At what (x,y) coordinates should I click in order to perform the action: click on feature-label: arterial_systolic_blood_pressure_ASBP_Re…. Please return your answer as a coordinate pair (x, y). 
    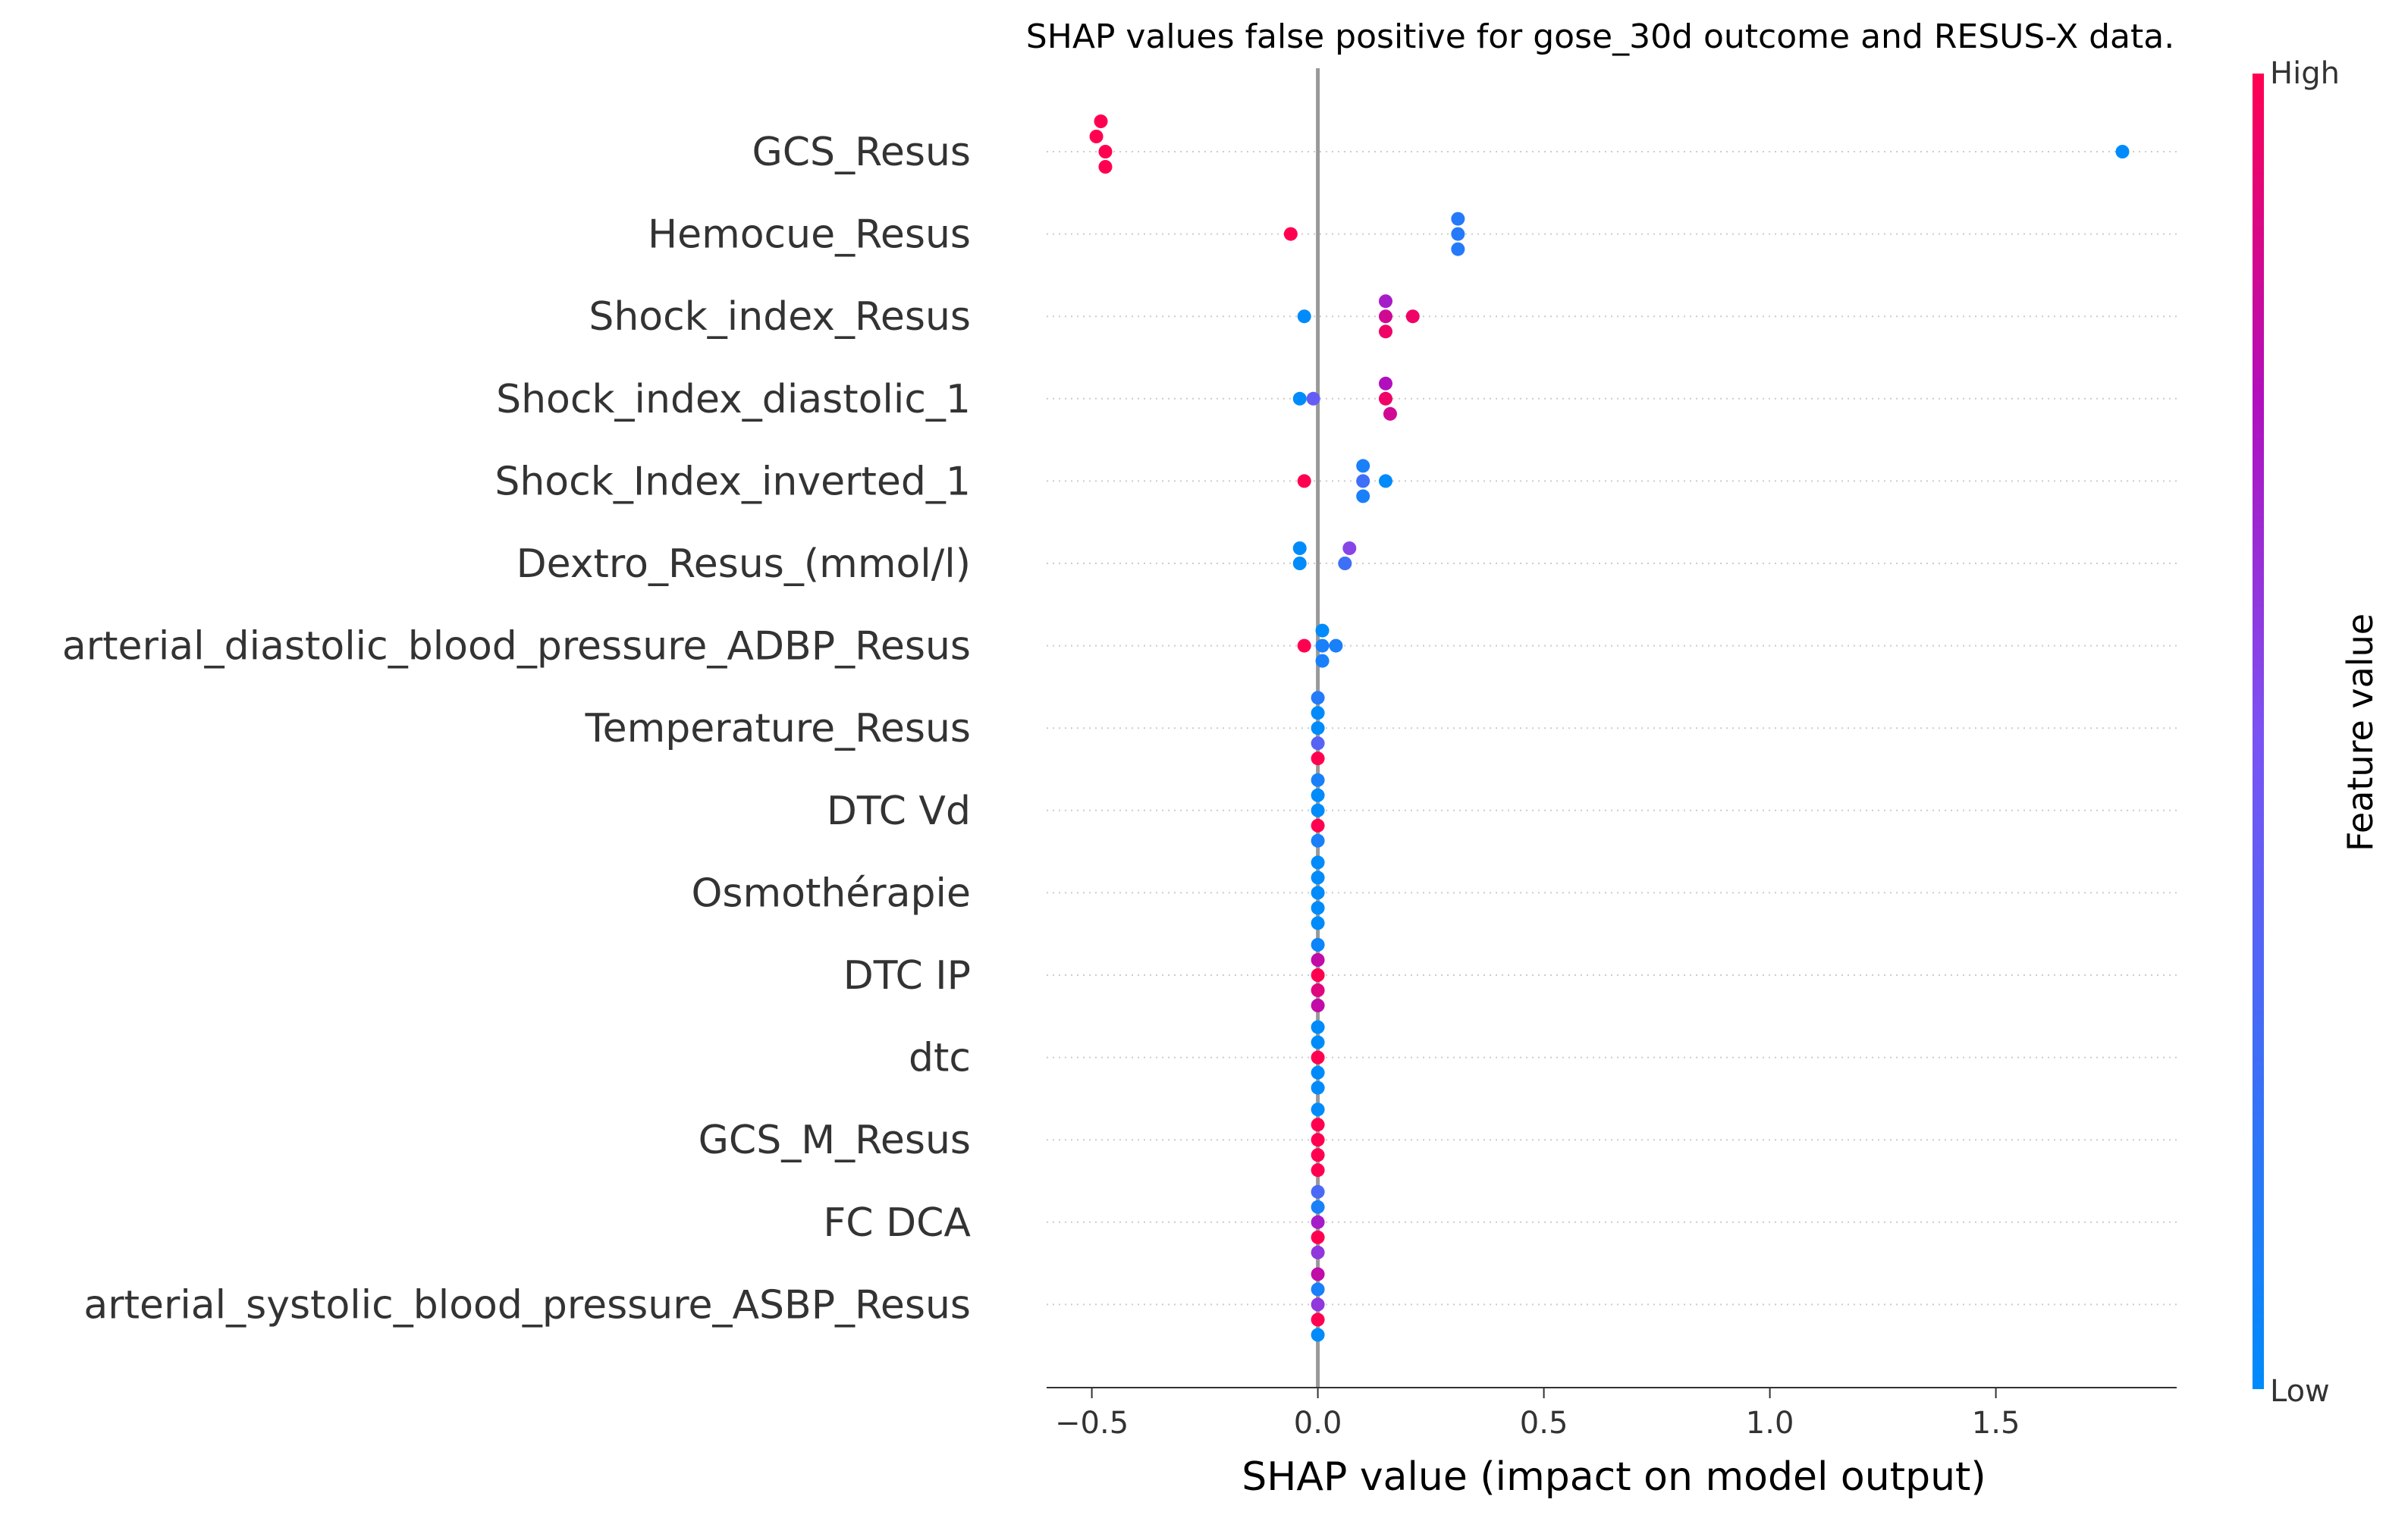
    Looking at the image, I should click on (527, 1305).